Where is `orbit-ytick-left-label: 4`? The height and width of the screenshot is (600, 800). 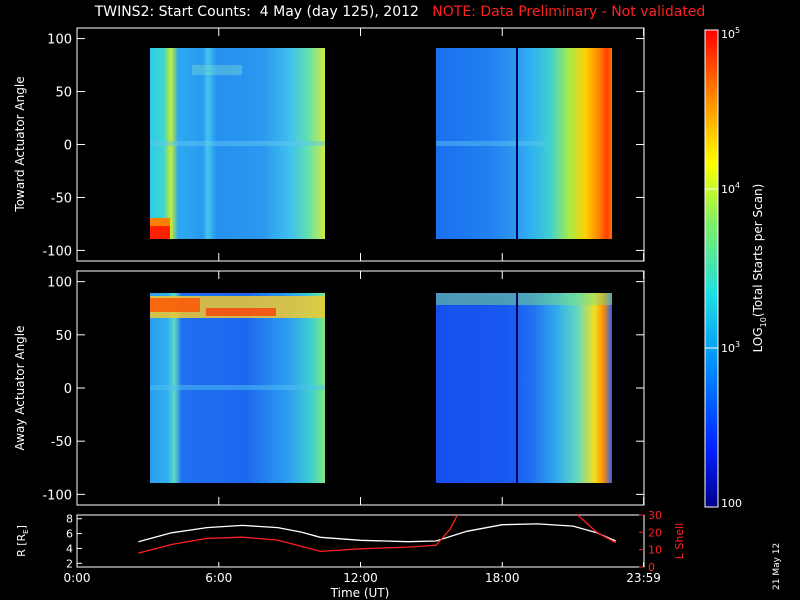 orbit-ytick-left-label: 4 is located at coordinates (69, 548).